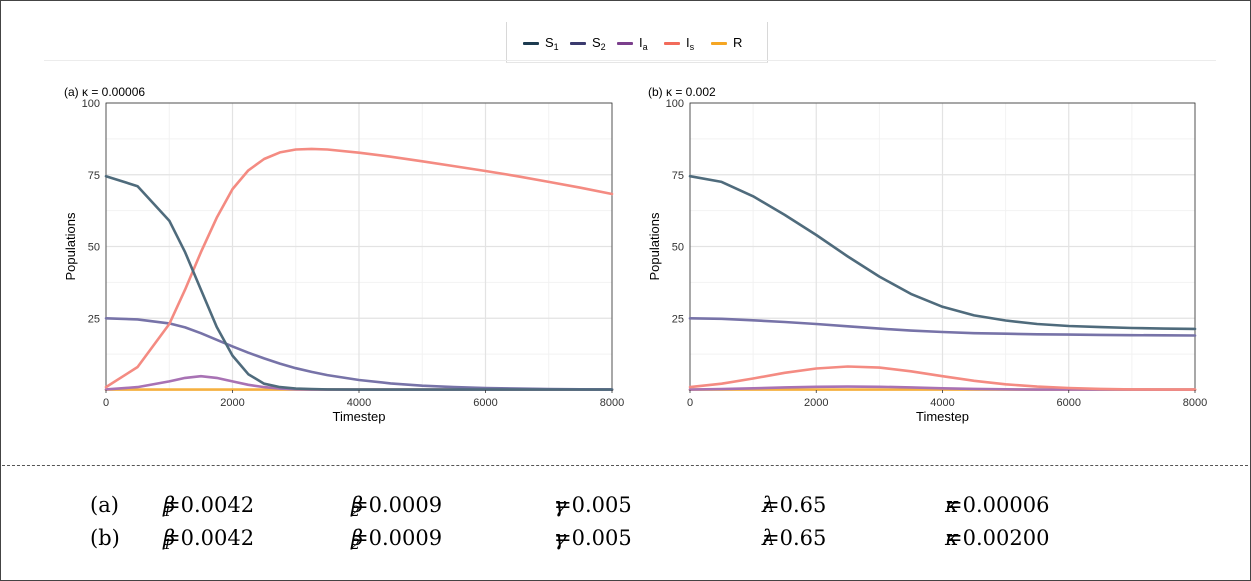 This screenshot has width=1251, height=581. Describe the element at coordinates (942, 252) in the screenshot. I see `series-line-s1` at that location.